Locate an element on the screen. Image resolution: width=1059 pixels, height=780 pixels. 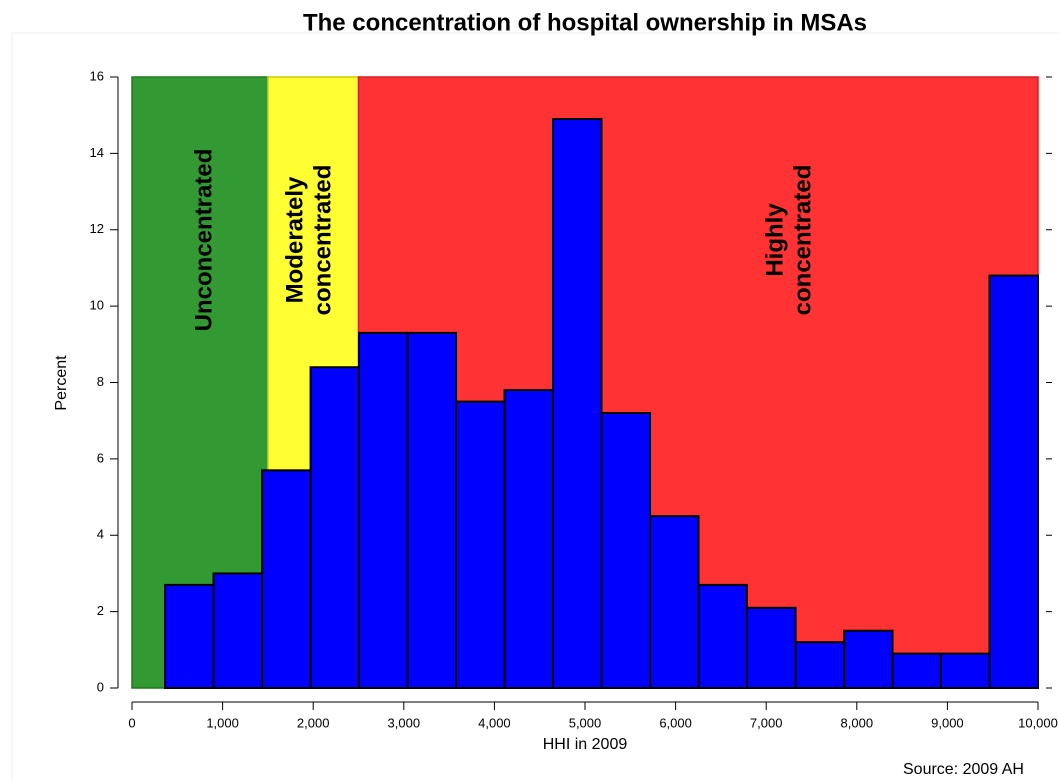
region-label: Moderately is located at coordinates (294, 239).